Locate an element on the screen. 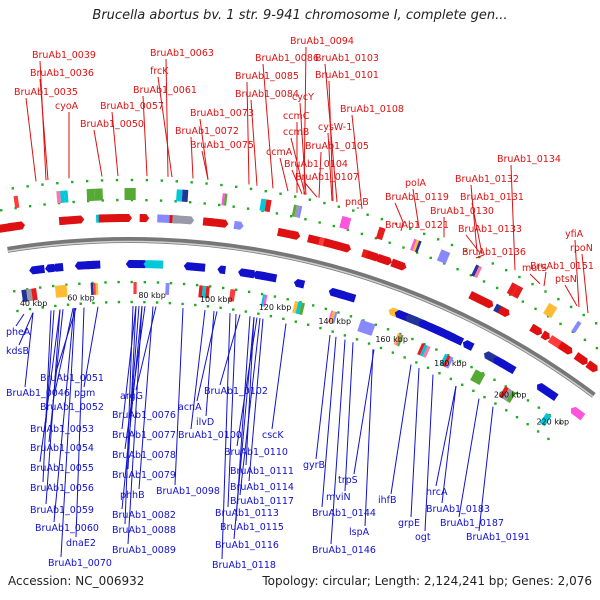 This screenshot has height=600, width=600. tick-label: 160 kbp is located at coordinates (391, 339).